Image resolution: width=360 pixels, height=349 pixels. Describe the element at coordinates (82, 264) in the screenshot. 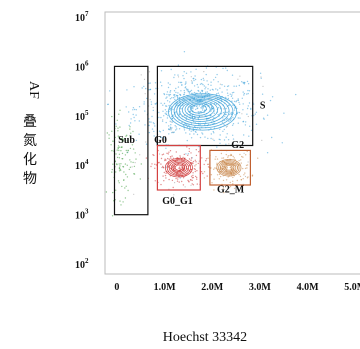

I see `y-tick-label: 102` at that location.